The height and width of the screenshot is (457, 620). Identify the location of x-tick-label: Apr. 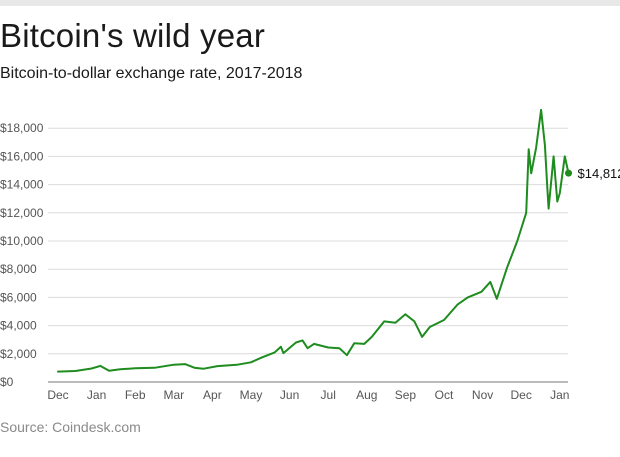
(212, 395).